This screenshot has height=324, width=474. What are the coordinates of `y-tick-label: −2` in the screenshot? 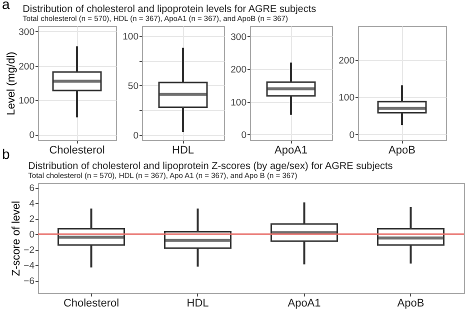 It's located at (29, 250).